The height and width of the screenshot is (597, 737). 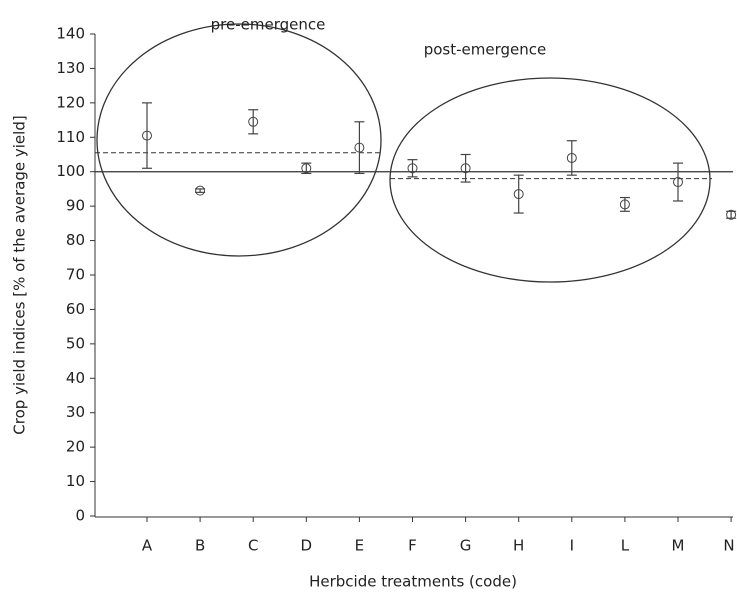 I want to click on y-tick-label: 30, so click(x=75, y=412).